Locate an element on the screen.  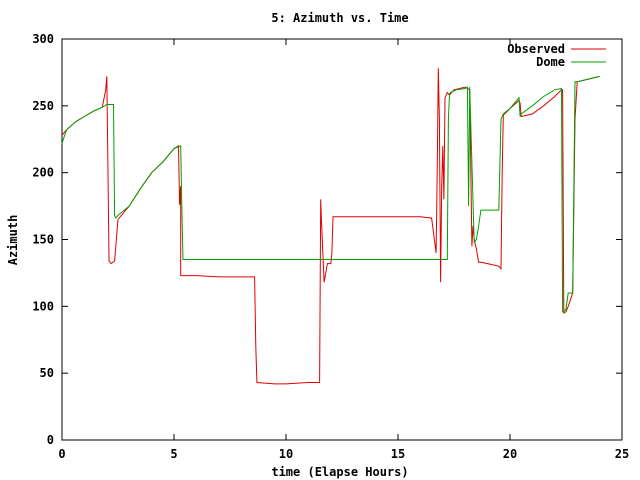
x-tick-label: 5 is located at coordinates (173, 454).